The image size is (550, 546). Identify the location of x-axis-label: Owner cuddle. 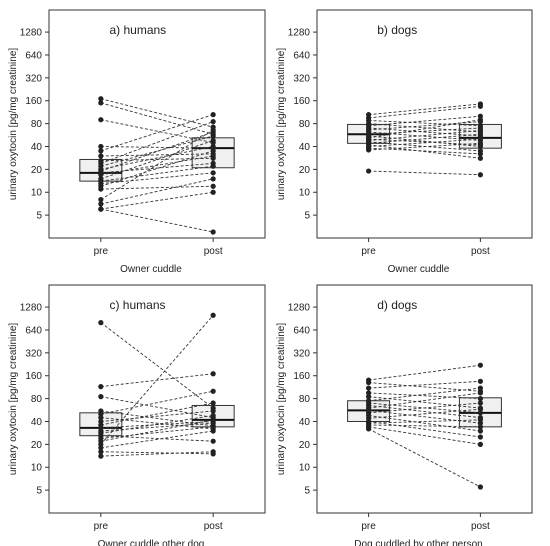
(419, 269).